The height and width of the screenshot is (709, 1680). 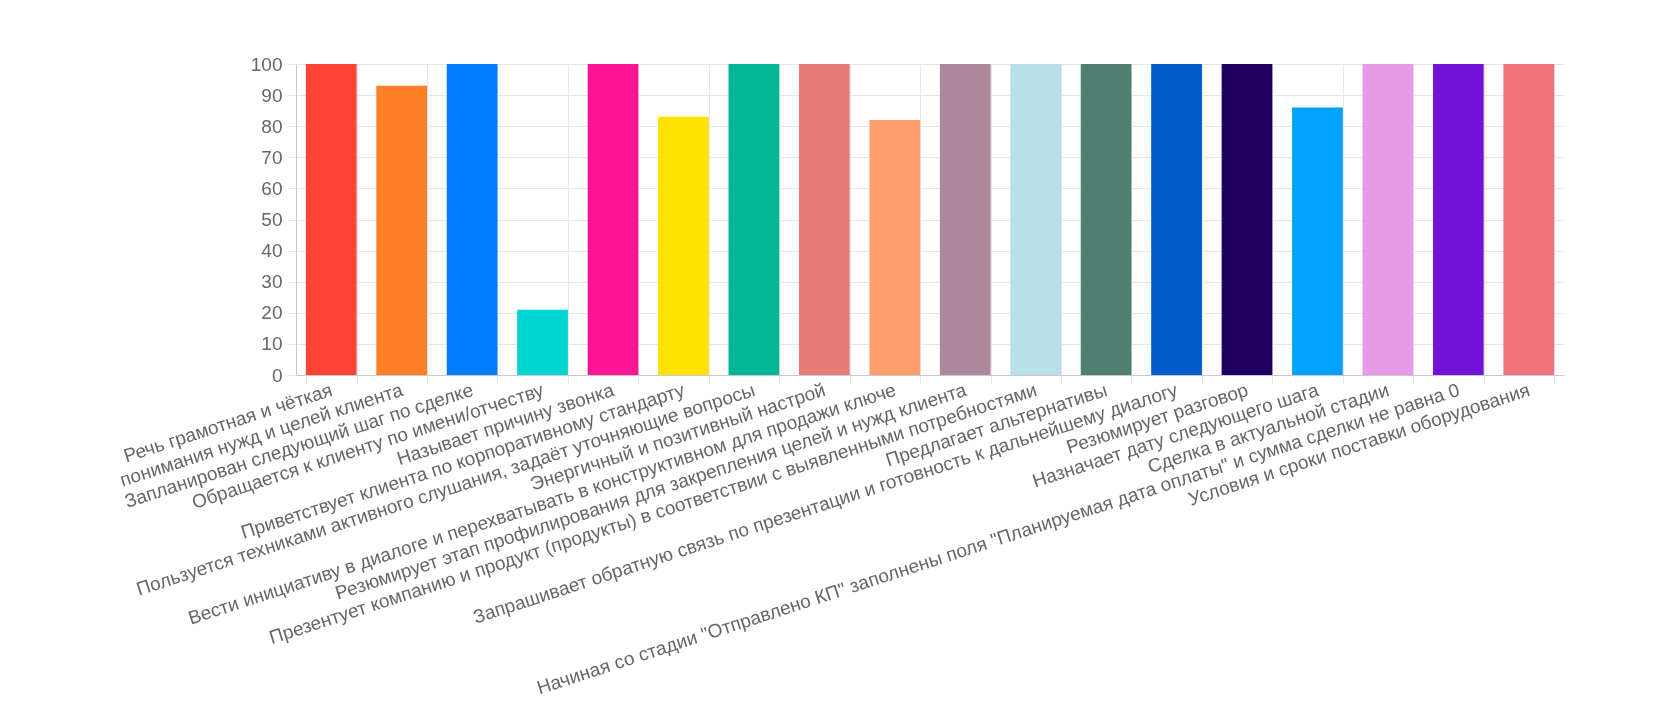 I want to click on y-tick-label: 70, so click(x=272, y=157).